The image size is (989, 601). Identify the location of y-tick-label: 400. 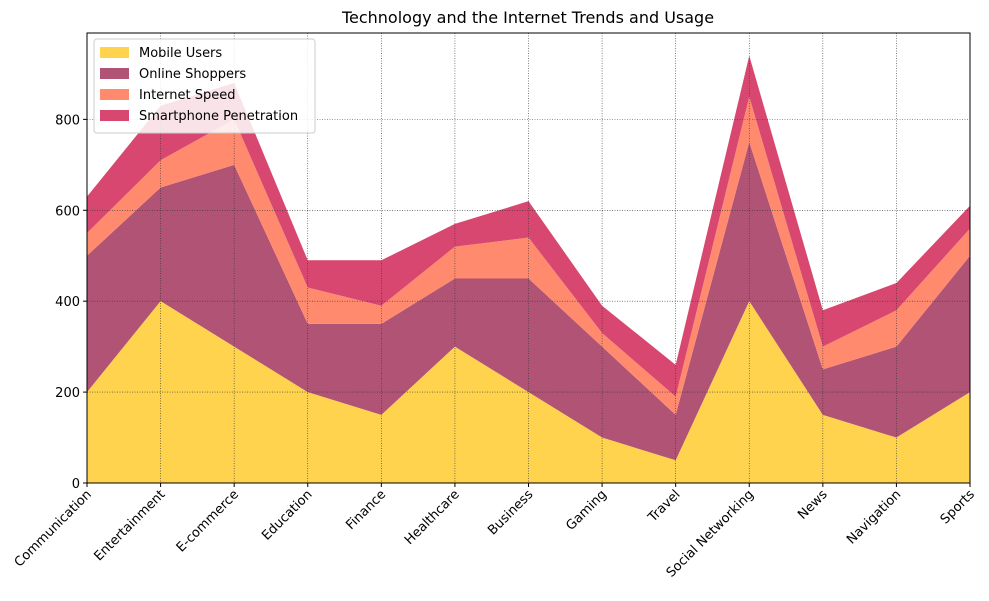
(67, 302).